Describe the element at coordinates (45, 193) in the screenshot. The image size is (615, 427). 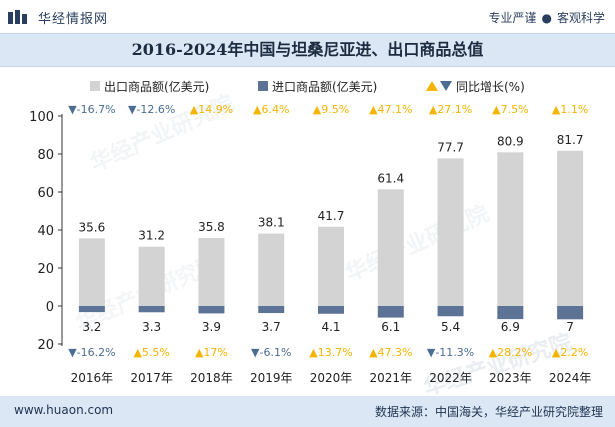
I see `y-tick-label: 60` at that location.